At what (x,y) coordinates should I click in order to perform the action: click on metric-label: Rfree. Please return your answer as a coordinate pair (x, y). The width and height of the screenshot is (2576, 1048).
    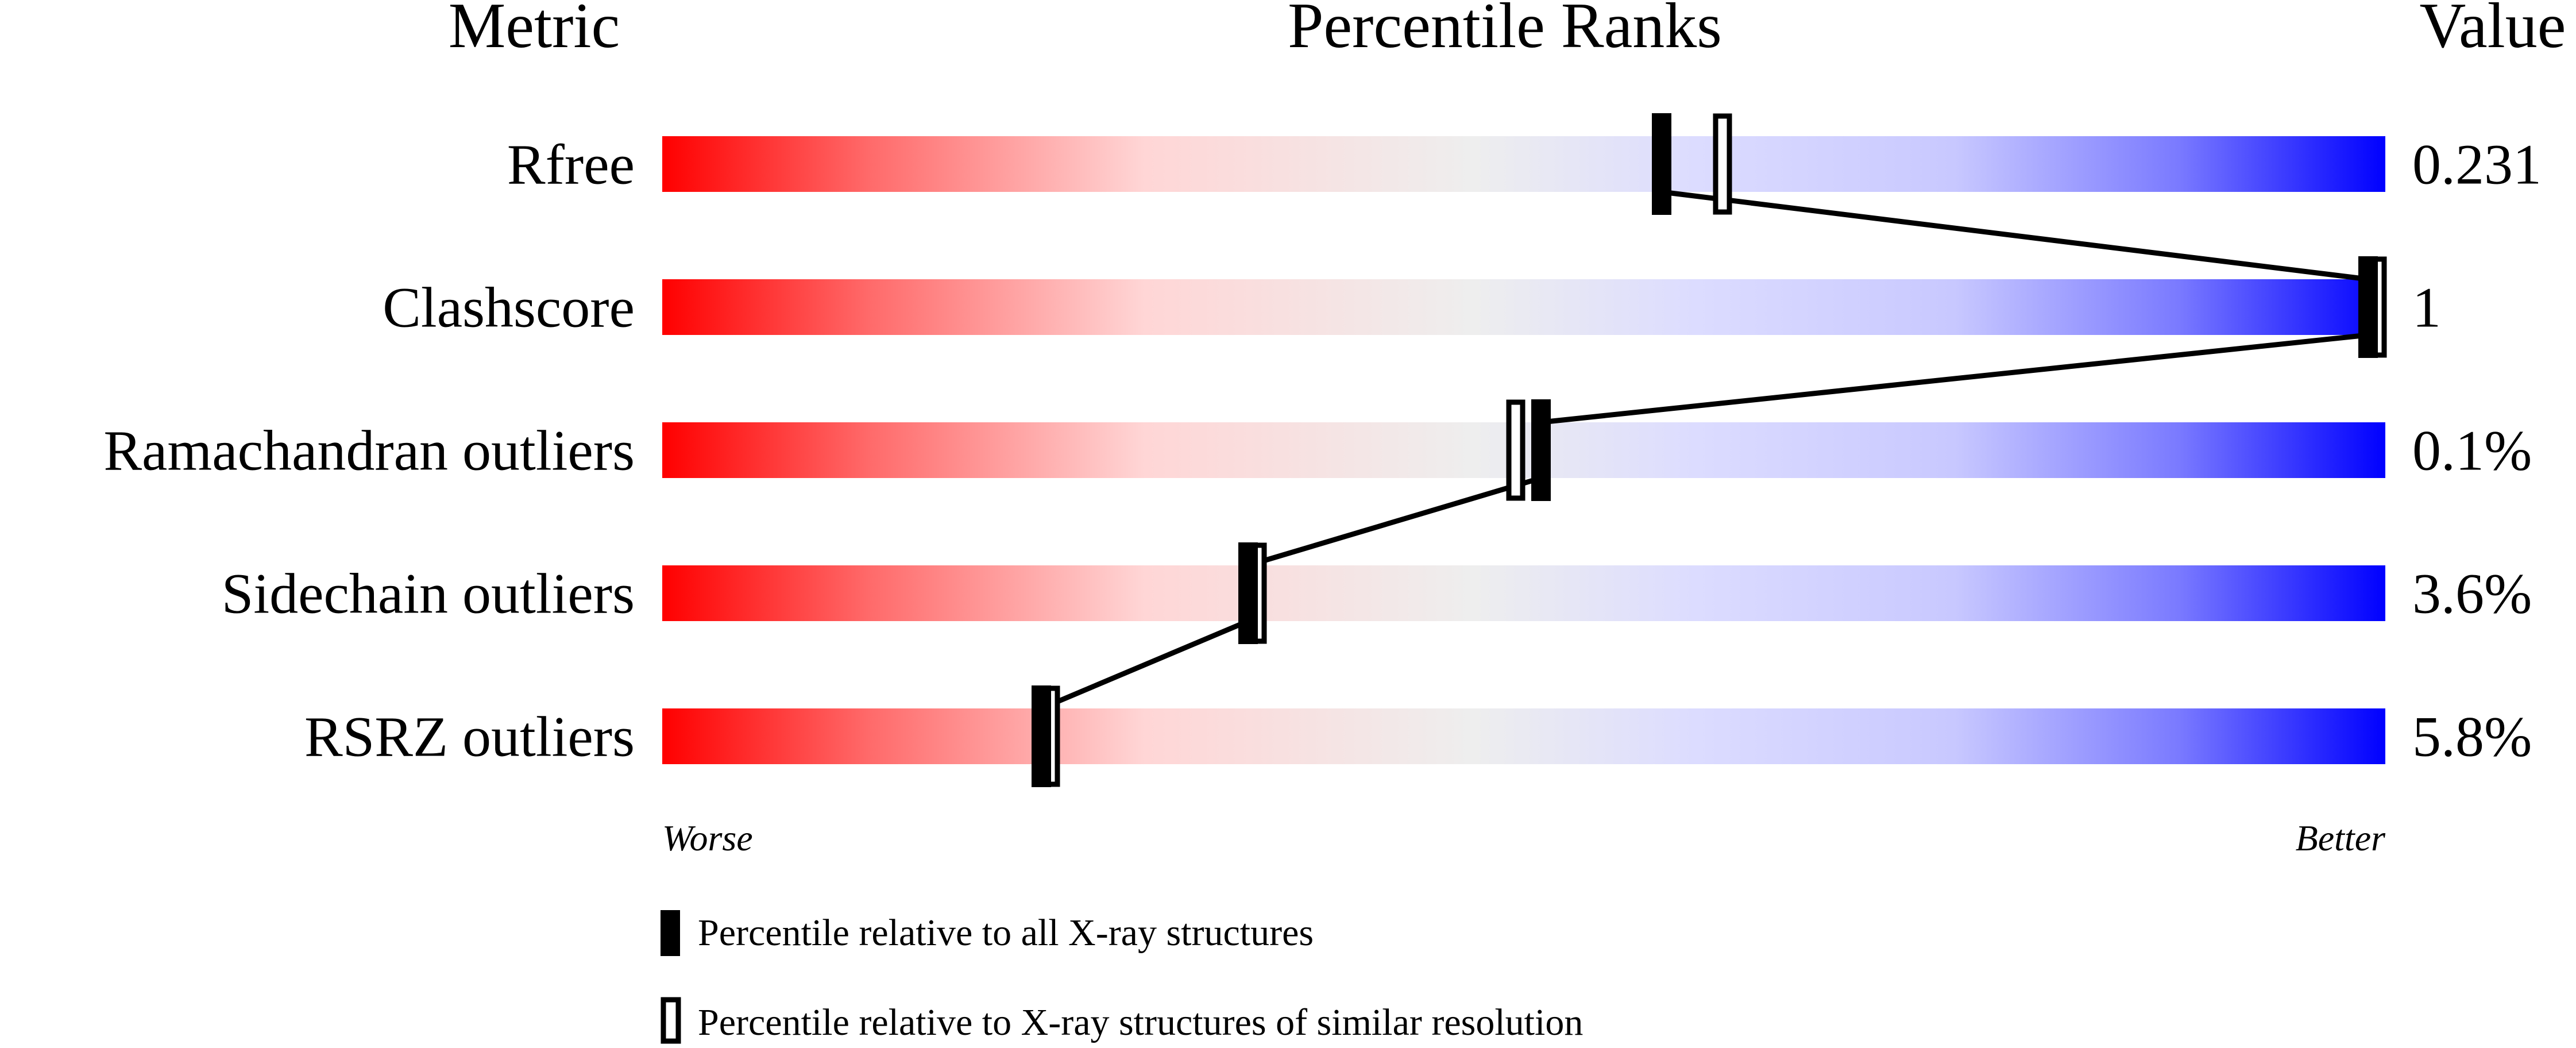
    Looking at the image, I should click on (571, 164).